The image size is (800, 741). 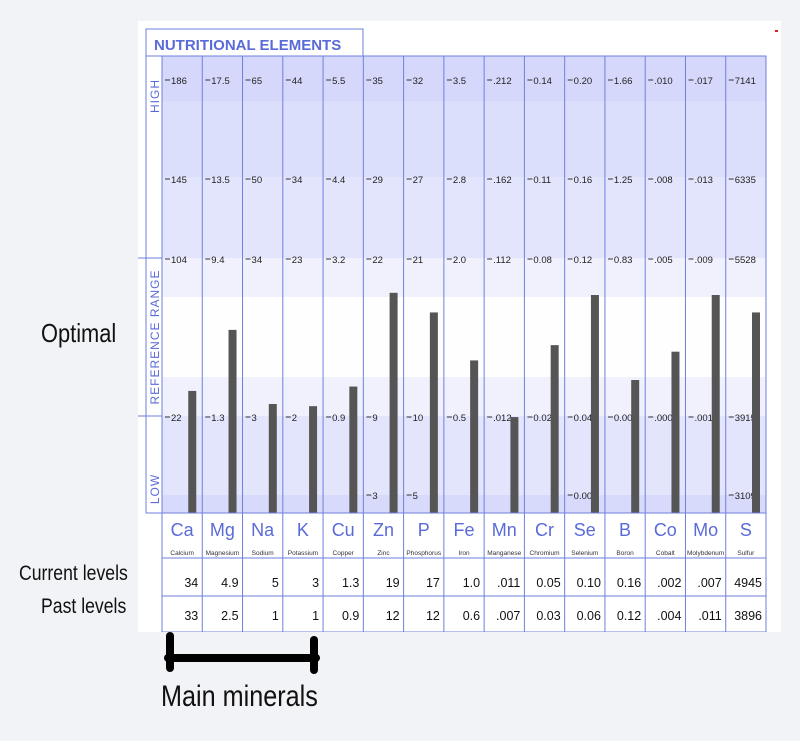 What do you see at coordinates (179, 260) in the screenshot?
I see `tick-label: 104` at bounding box center [179, 260].